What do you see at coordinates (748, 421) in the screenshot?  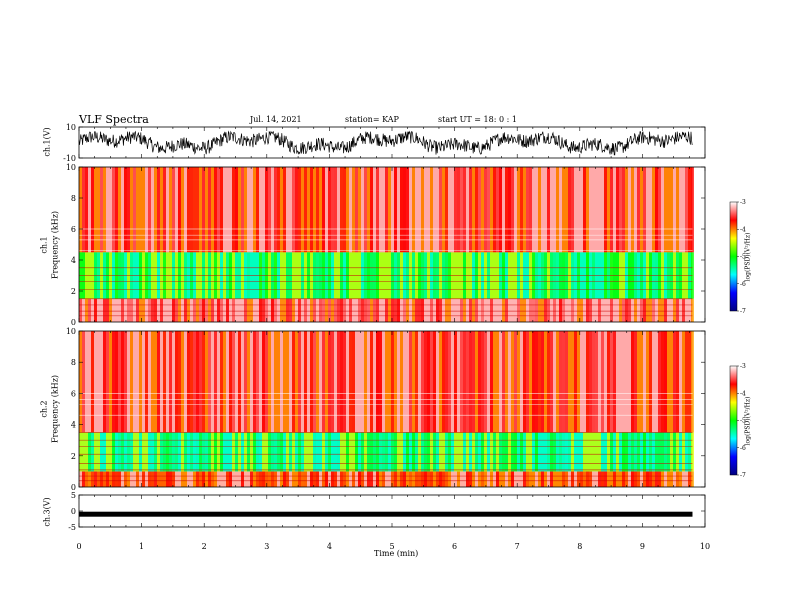 I see `colorbar-ch2-label: log(PSD)(V²/Hz)` at bounding box center [748, 421].